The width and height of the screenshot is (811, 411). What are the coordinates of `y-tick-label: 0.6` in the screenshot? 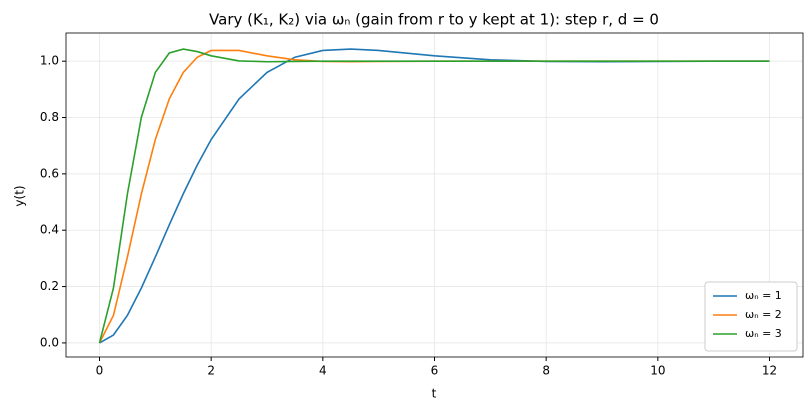 It's located at (49, 173).